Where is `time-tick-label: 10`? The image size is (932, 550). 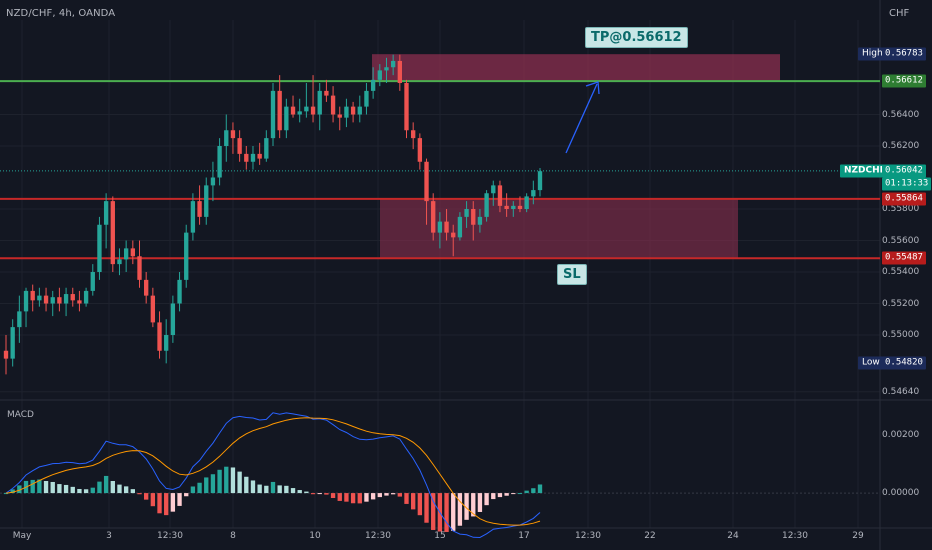 time-tick-label: 10 is located at coordinates (315, 536).